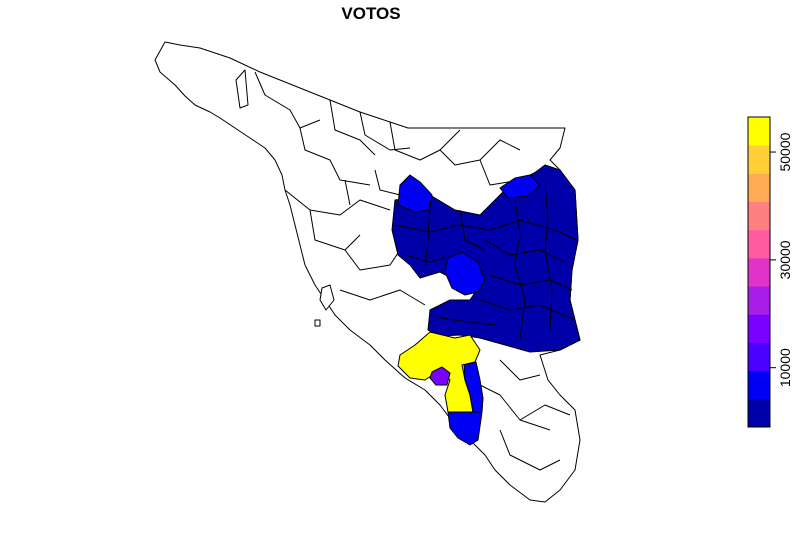 The height and width of the screenshot is (542, 811). What do you see at coordinates (465, 273) in the screenshot?
I see `region-central-pocket` at bounding box center [465, 273].